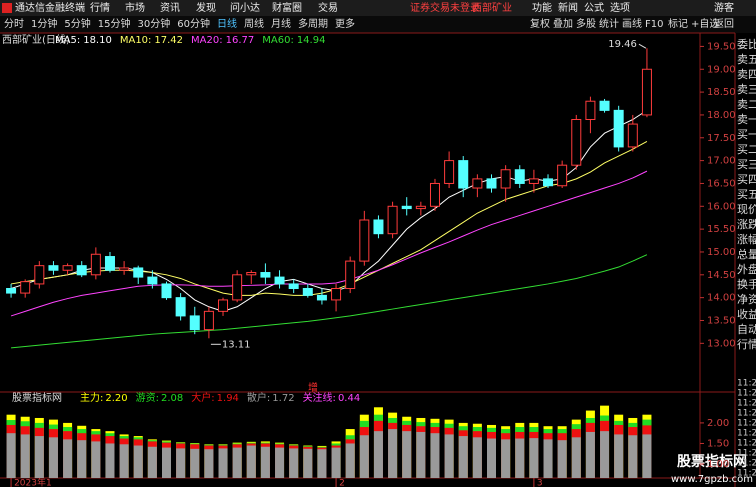  What do you see at coordinates (721, 298) in the screenshot?
I see `y-tick-label: 14.00` at bounding box center [721, 298].